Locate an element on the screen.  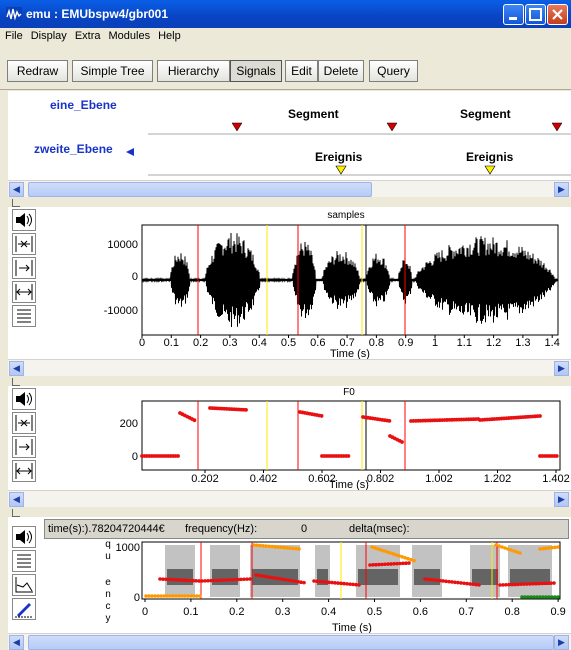
x-tick-label: 1.402 is located at coordinates (556, 479).